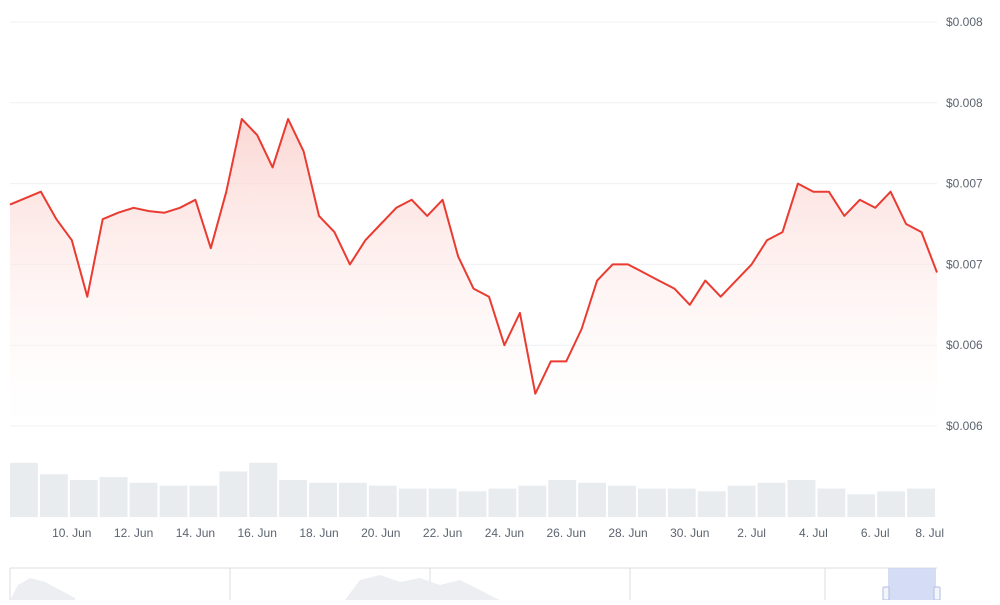 This screenshot has height=605, width=1000. Describe the element at coordinates (886, 593) in the screenshot. I see `navigator-left-handle` at that location.